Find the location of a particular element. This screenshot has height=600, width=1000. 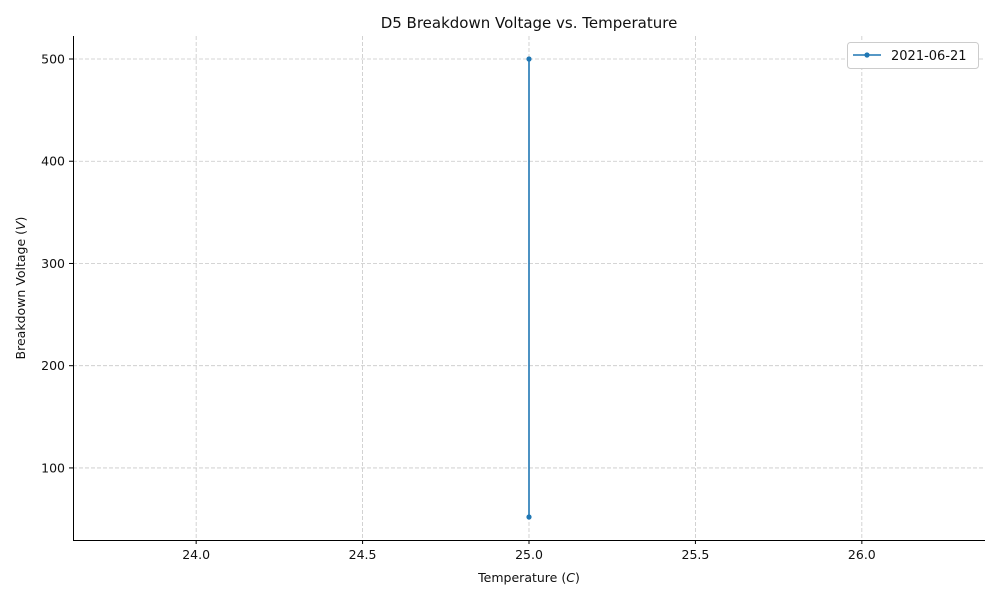

legend-box is located at coordinates (913, 55).